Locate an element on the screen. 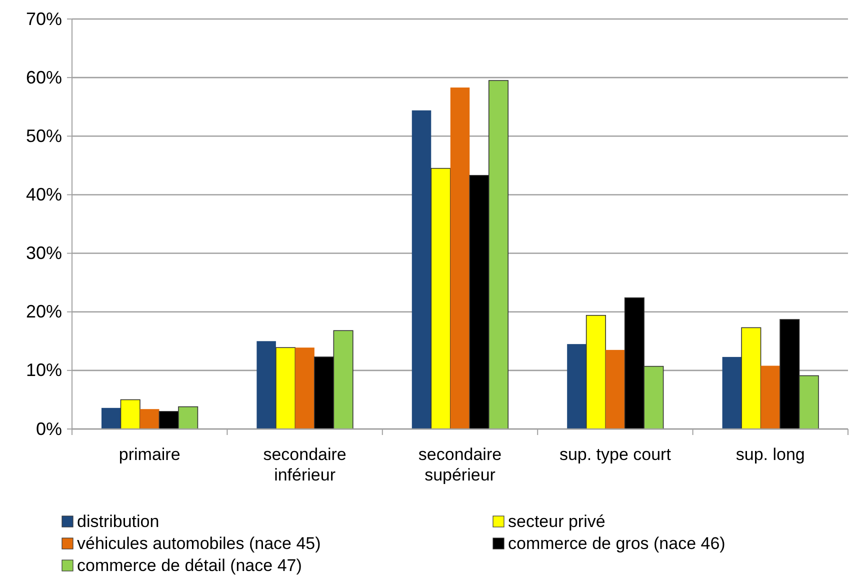  y-tick-label: 70% is located at coordinates (44, 18).